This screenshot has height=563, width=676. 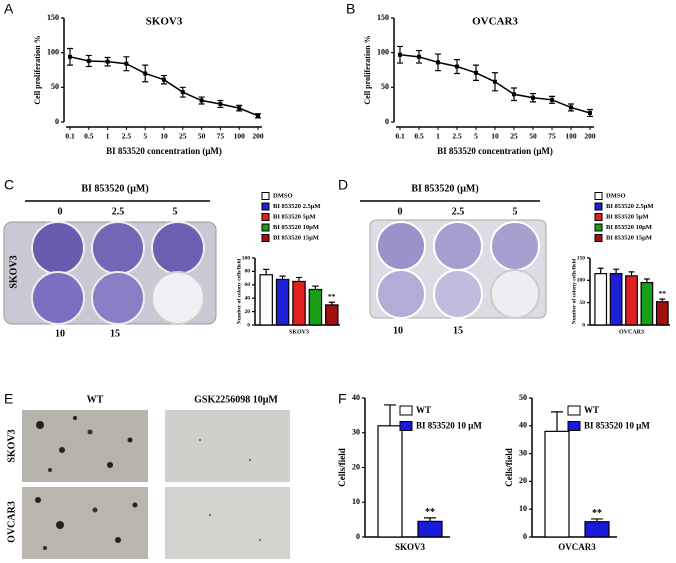 I want to click on column-label: WT, so click(x=95, y=399).